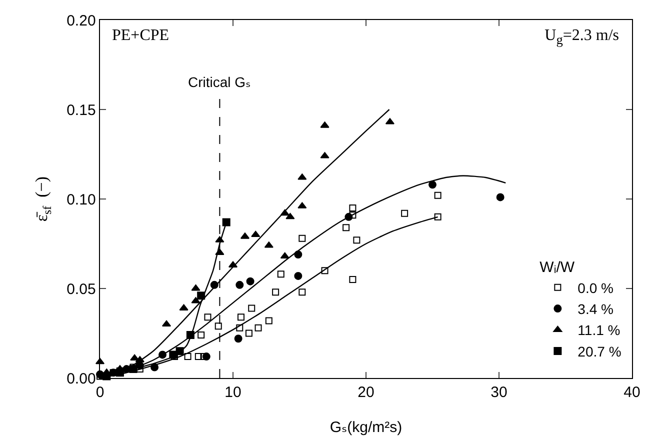 Image resolution: width=647 pixels, height=436 pixels. Describe the element at coordinates (599, 330) in the screenshot. I see `legend-label: 11.1 %` at that location.